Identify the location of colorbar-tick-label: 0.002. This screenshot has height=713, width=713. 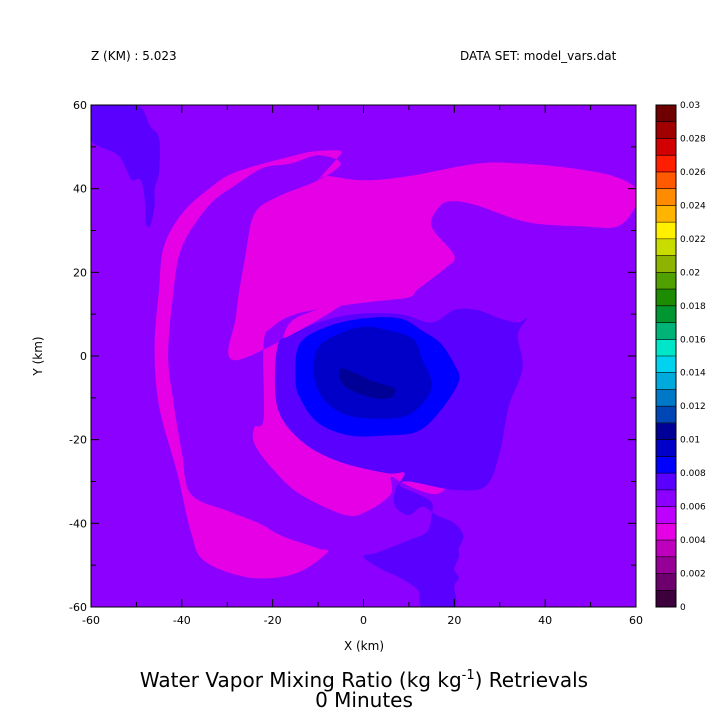
(693, 575).